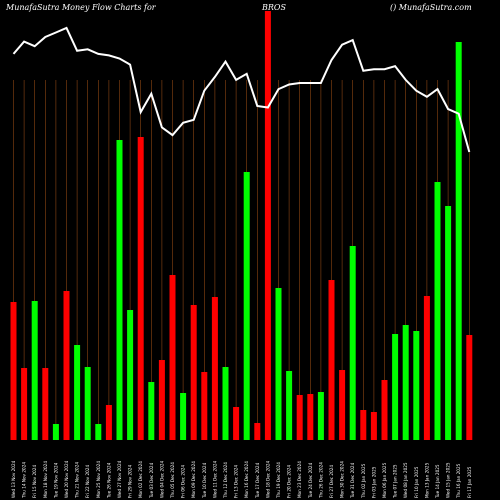 The height and width of the screenshot is (500, 500). What do you see at coordinates (458, 481) in the screenshot?
I see `x-tick-label: Thu 16 Jan 2025` at bounding box center [458, 481].